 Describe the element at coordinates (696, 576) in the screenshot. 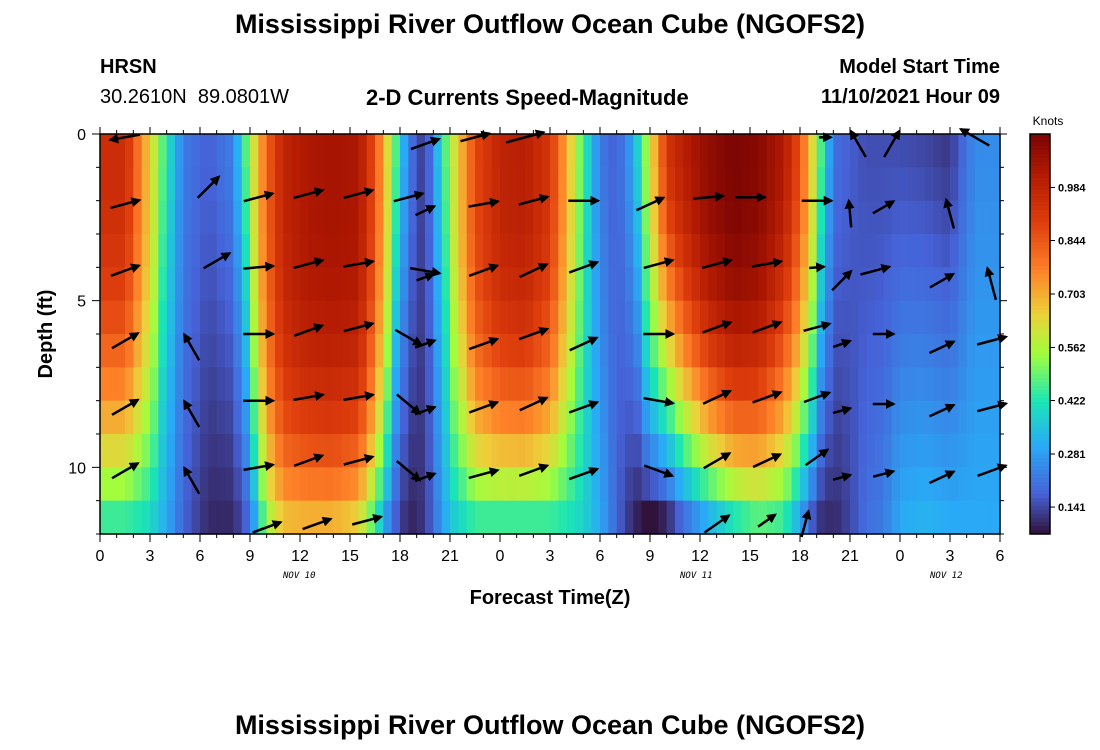

I see `day-label-nov-11: NOV 11` at that location.